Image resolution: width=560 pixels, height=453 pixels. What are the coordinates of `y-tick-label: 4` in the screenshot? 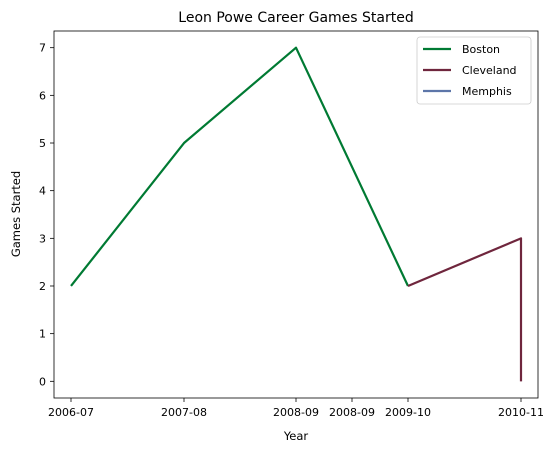 It's located at (42, 191).